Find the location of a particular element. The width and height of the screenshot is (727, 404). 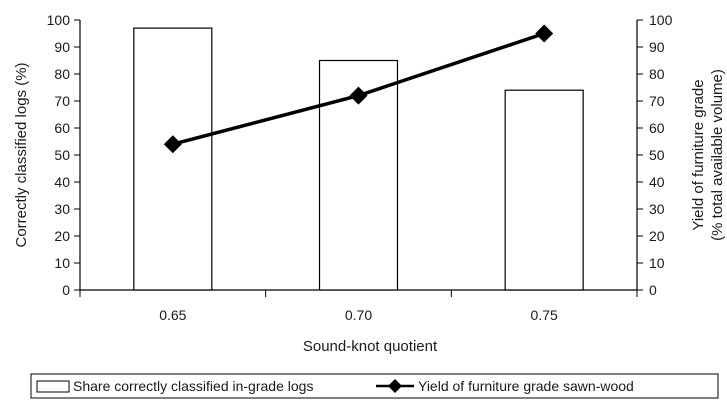

x-tick-label: 0.65 is located at coordinates (172, 315).